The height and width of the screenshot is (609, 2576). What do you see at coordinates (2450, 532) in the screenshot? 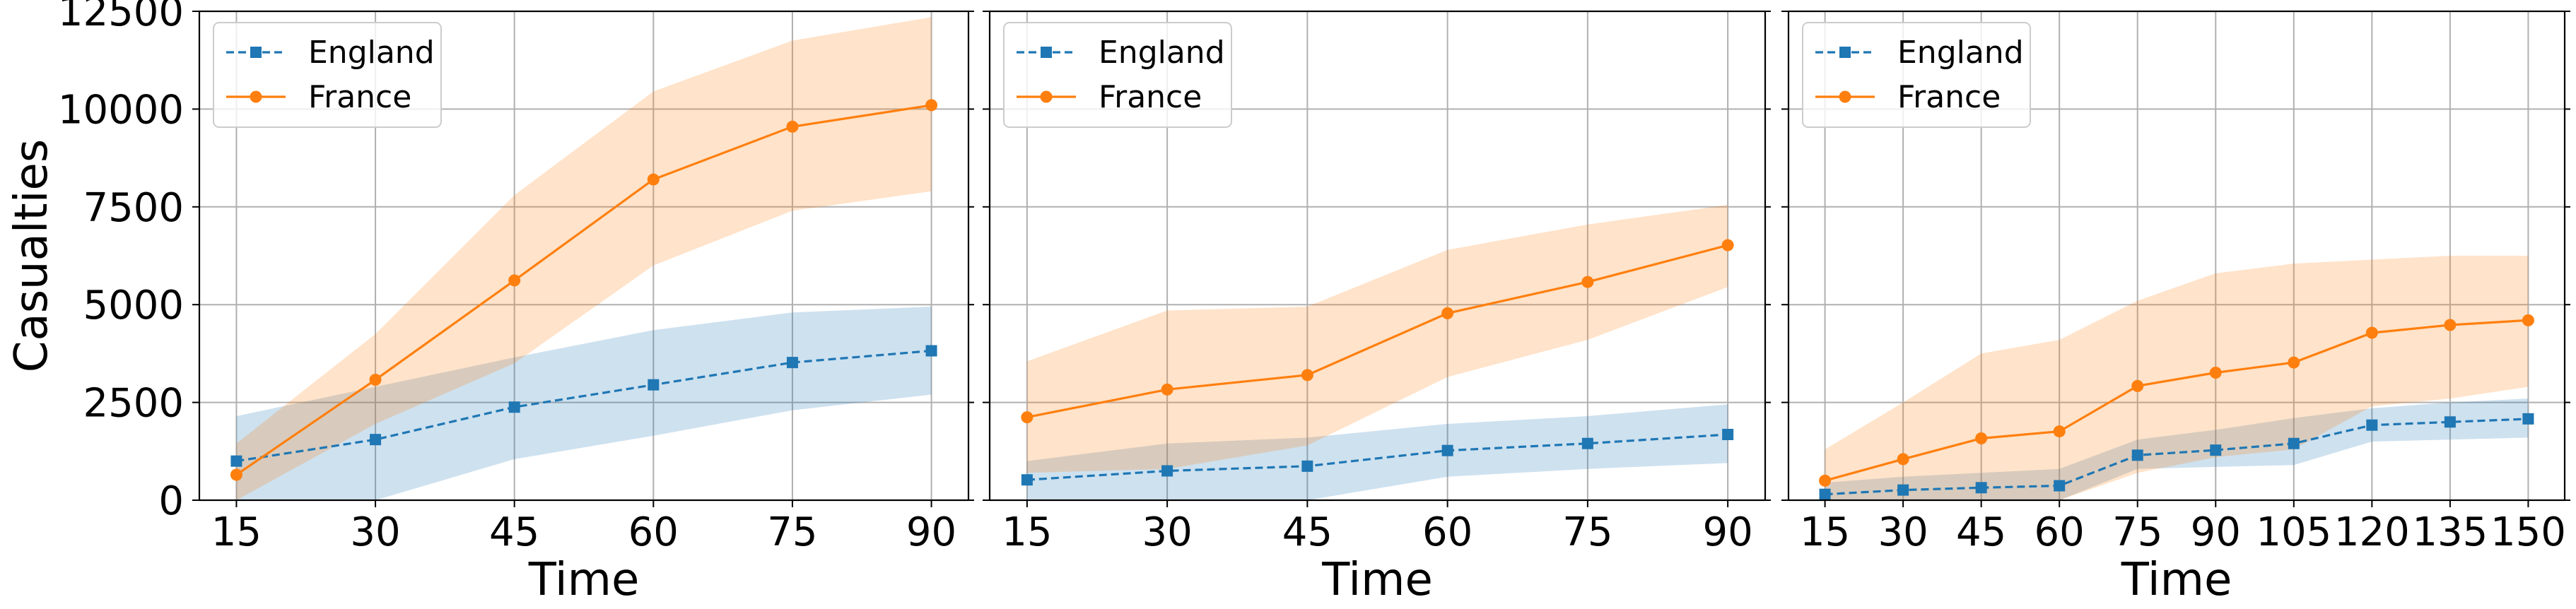
I see `x-tick-label: 135` at bounding box center [2450, 532].